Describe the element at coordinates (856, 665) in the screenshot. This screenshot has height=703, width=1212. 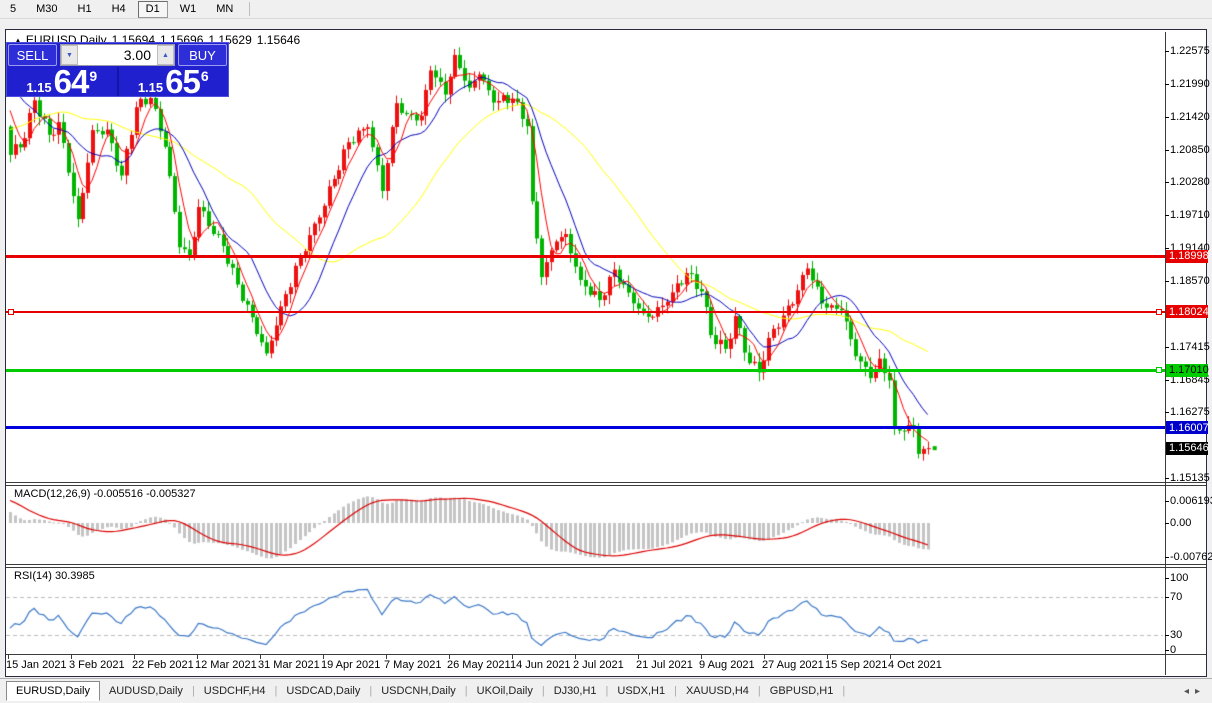
I see `date-tick-label: 15 Sep 2021` at that location.